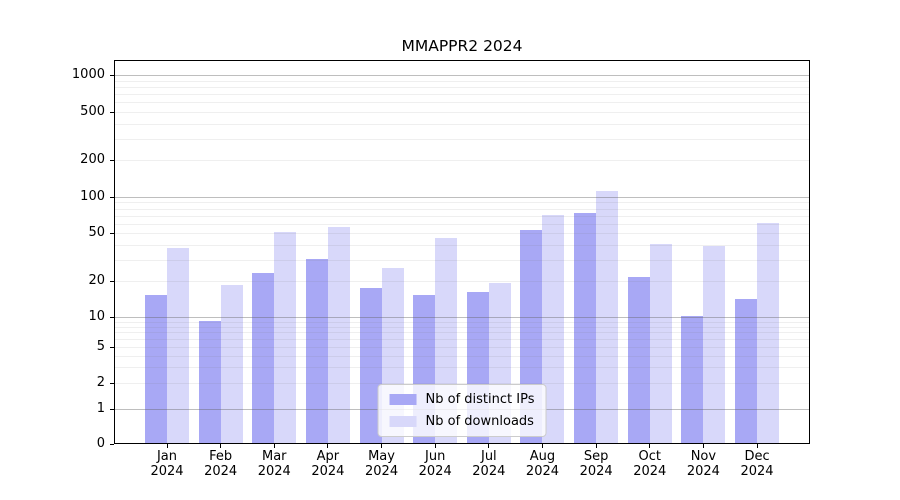  What do you see at coordinates (638, 360) in the screenshot?
I see `bar-distinct-ips-oct` at bounding box center [638, 360].